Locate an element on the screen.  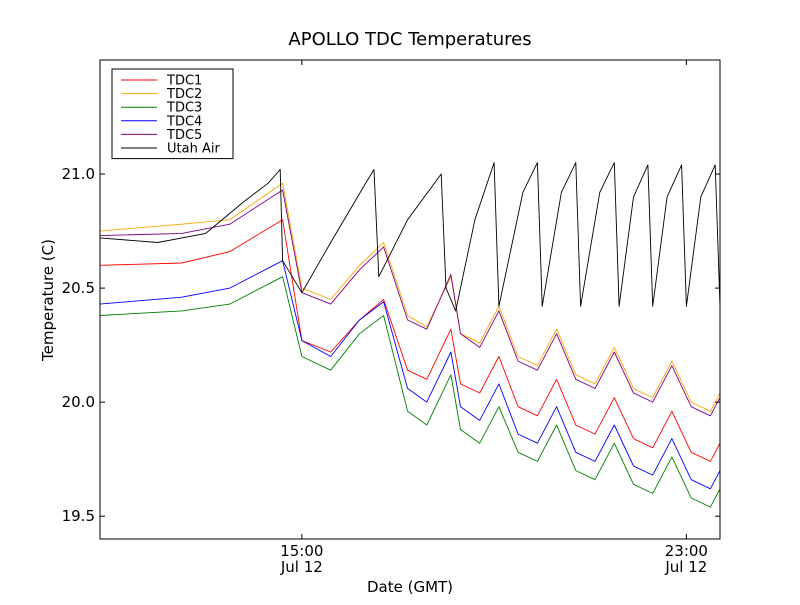
legend-label: TDC5 is located at coordinates (184, 135).